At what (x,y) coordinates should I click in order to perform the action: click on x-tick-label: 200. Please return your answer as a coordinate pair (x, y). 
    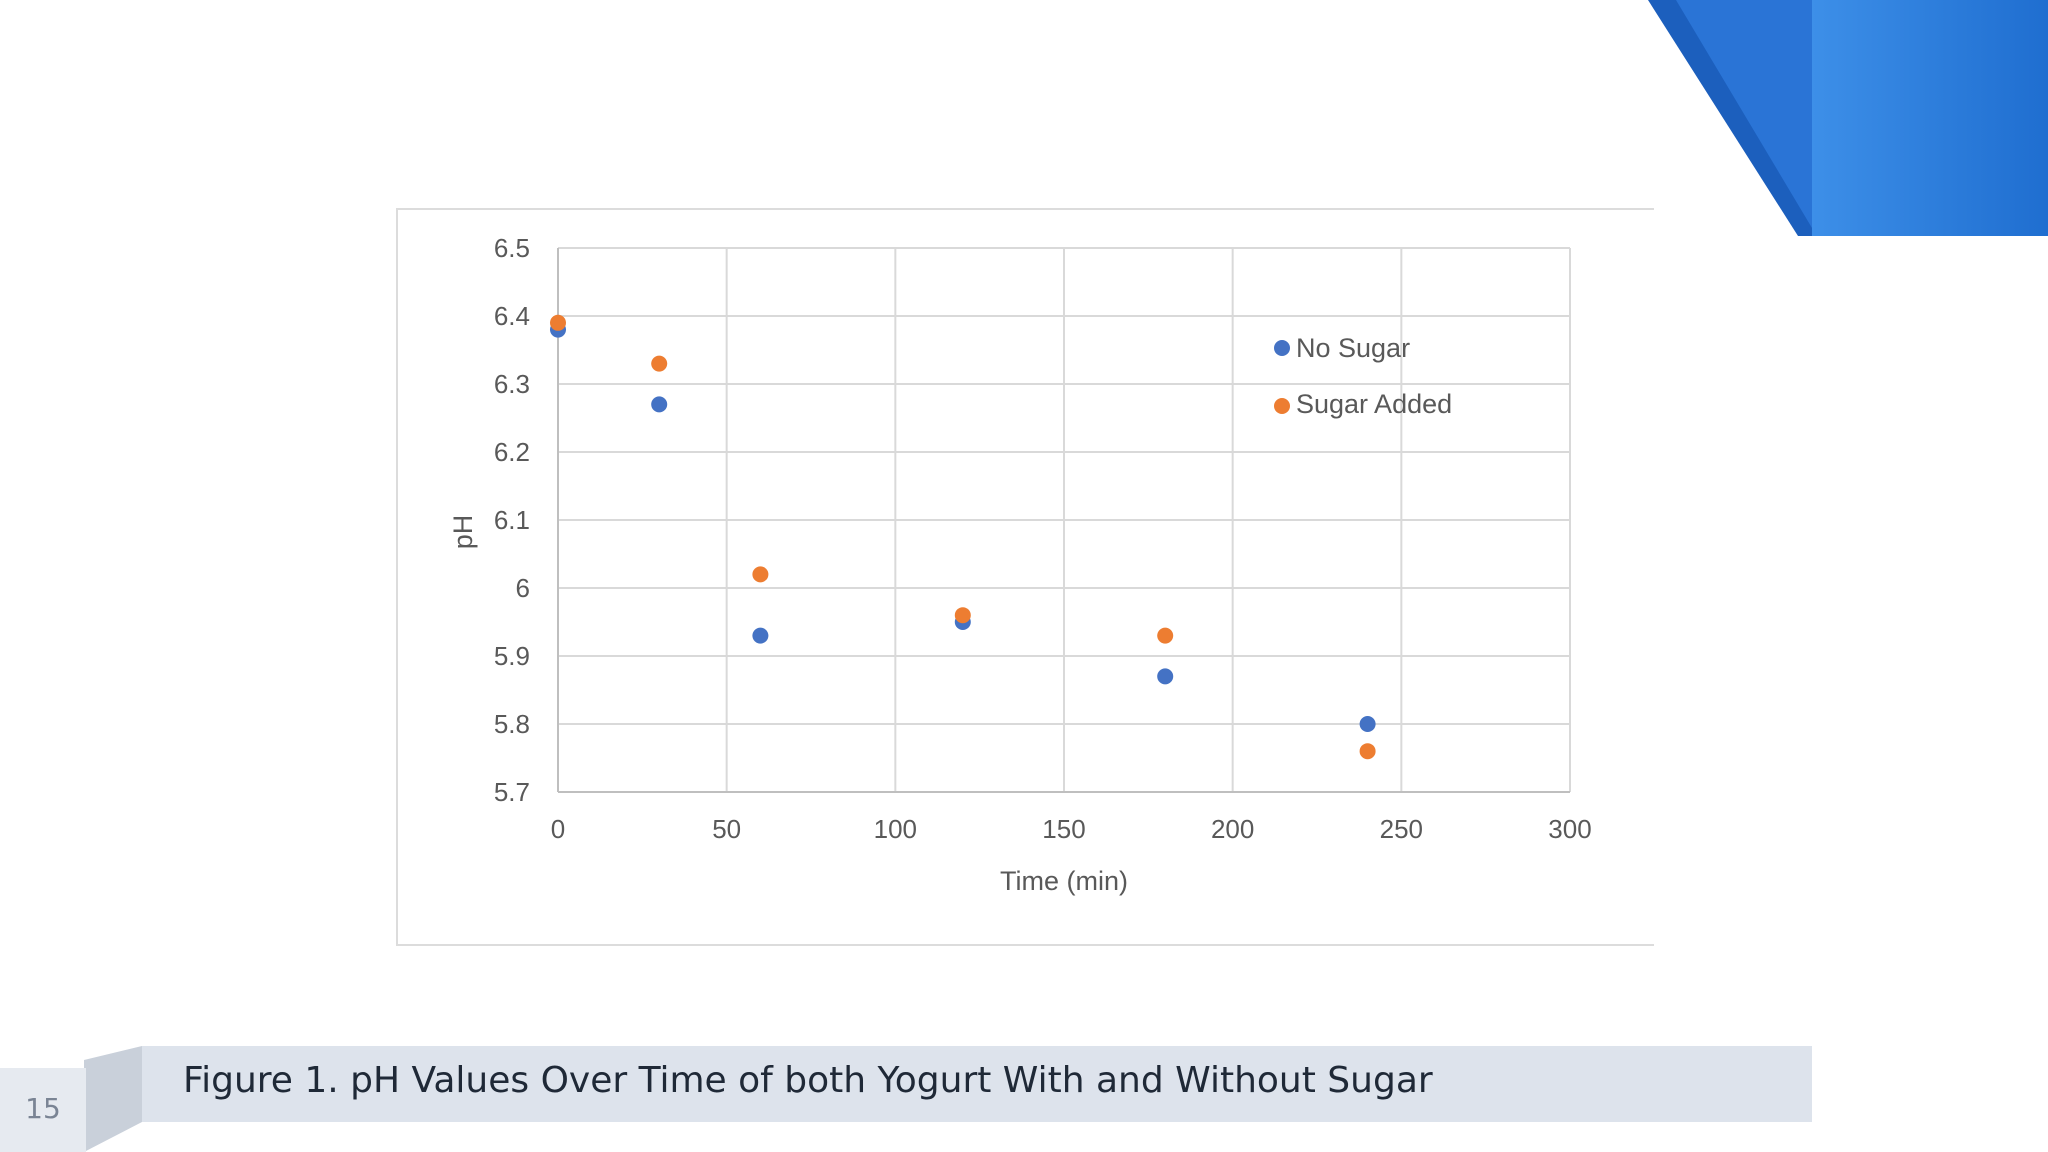
    Looking at the image, I should click on (1232, 829).